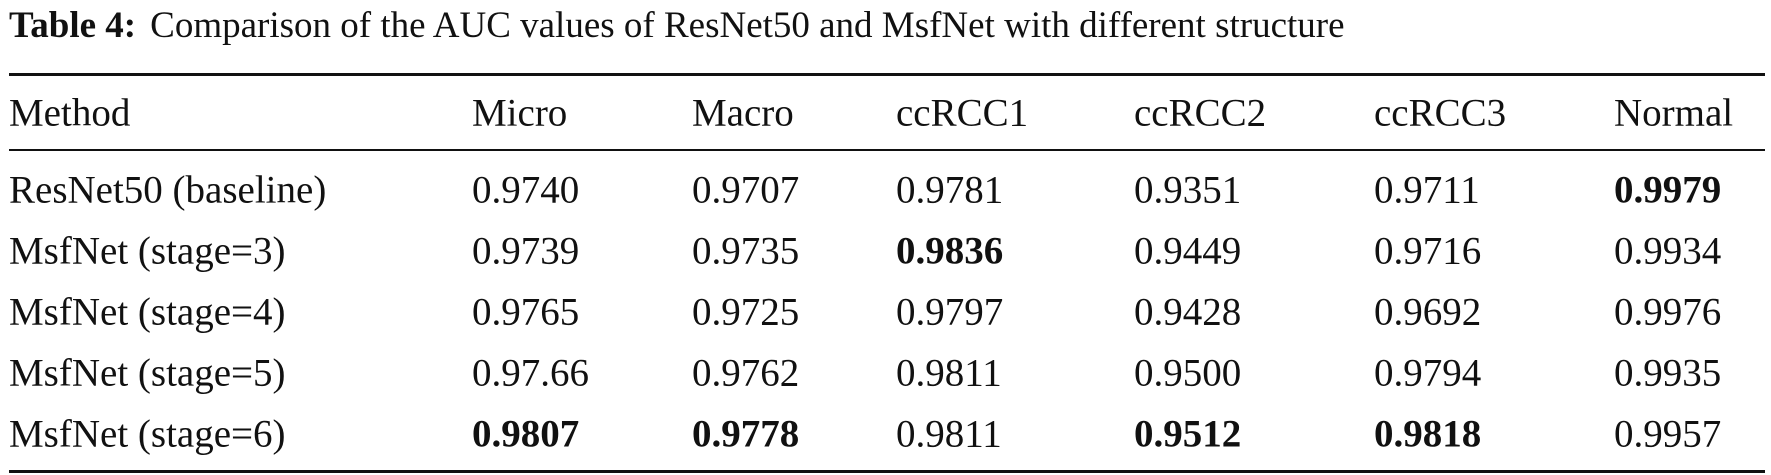 The width and height of the screenshot is (1771, 475). I want to click on table-cell: 0.9428, so click(1188, 312).